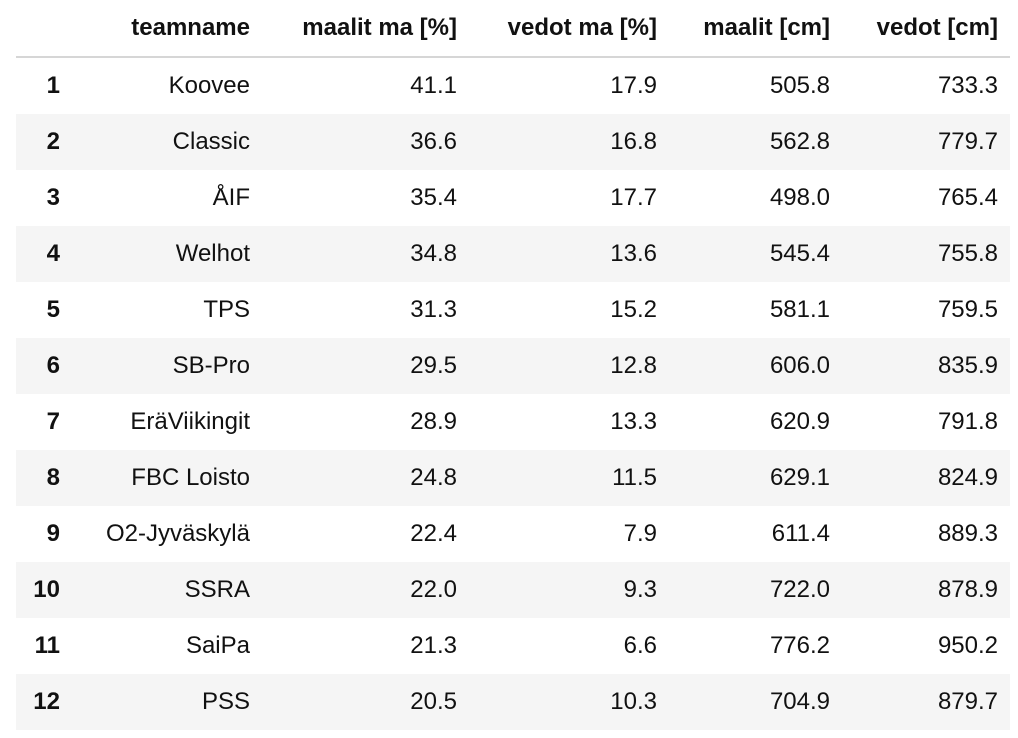  I want to click on table-row: 11 SaiPa 21.3 6.6 776.2 950.2, so click(513, 646).